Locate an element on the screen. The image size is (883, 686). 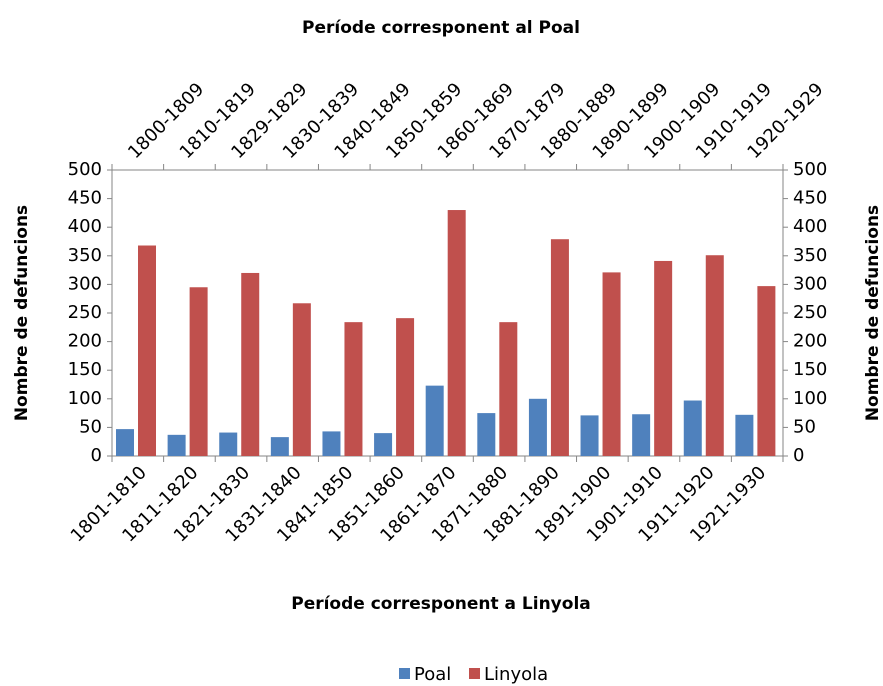
y2-tick-label: 450 is located at coordinates (810, 198).